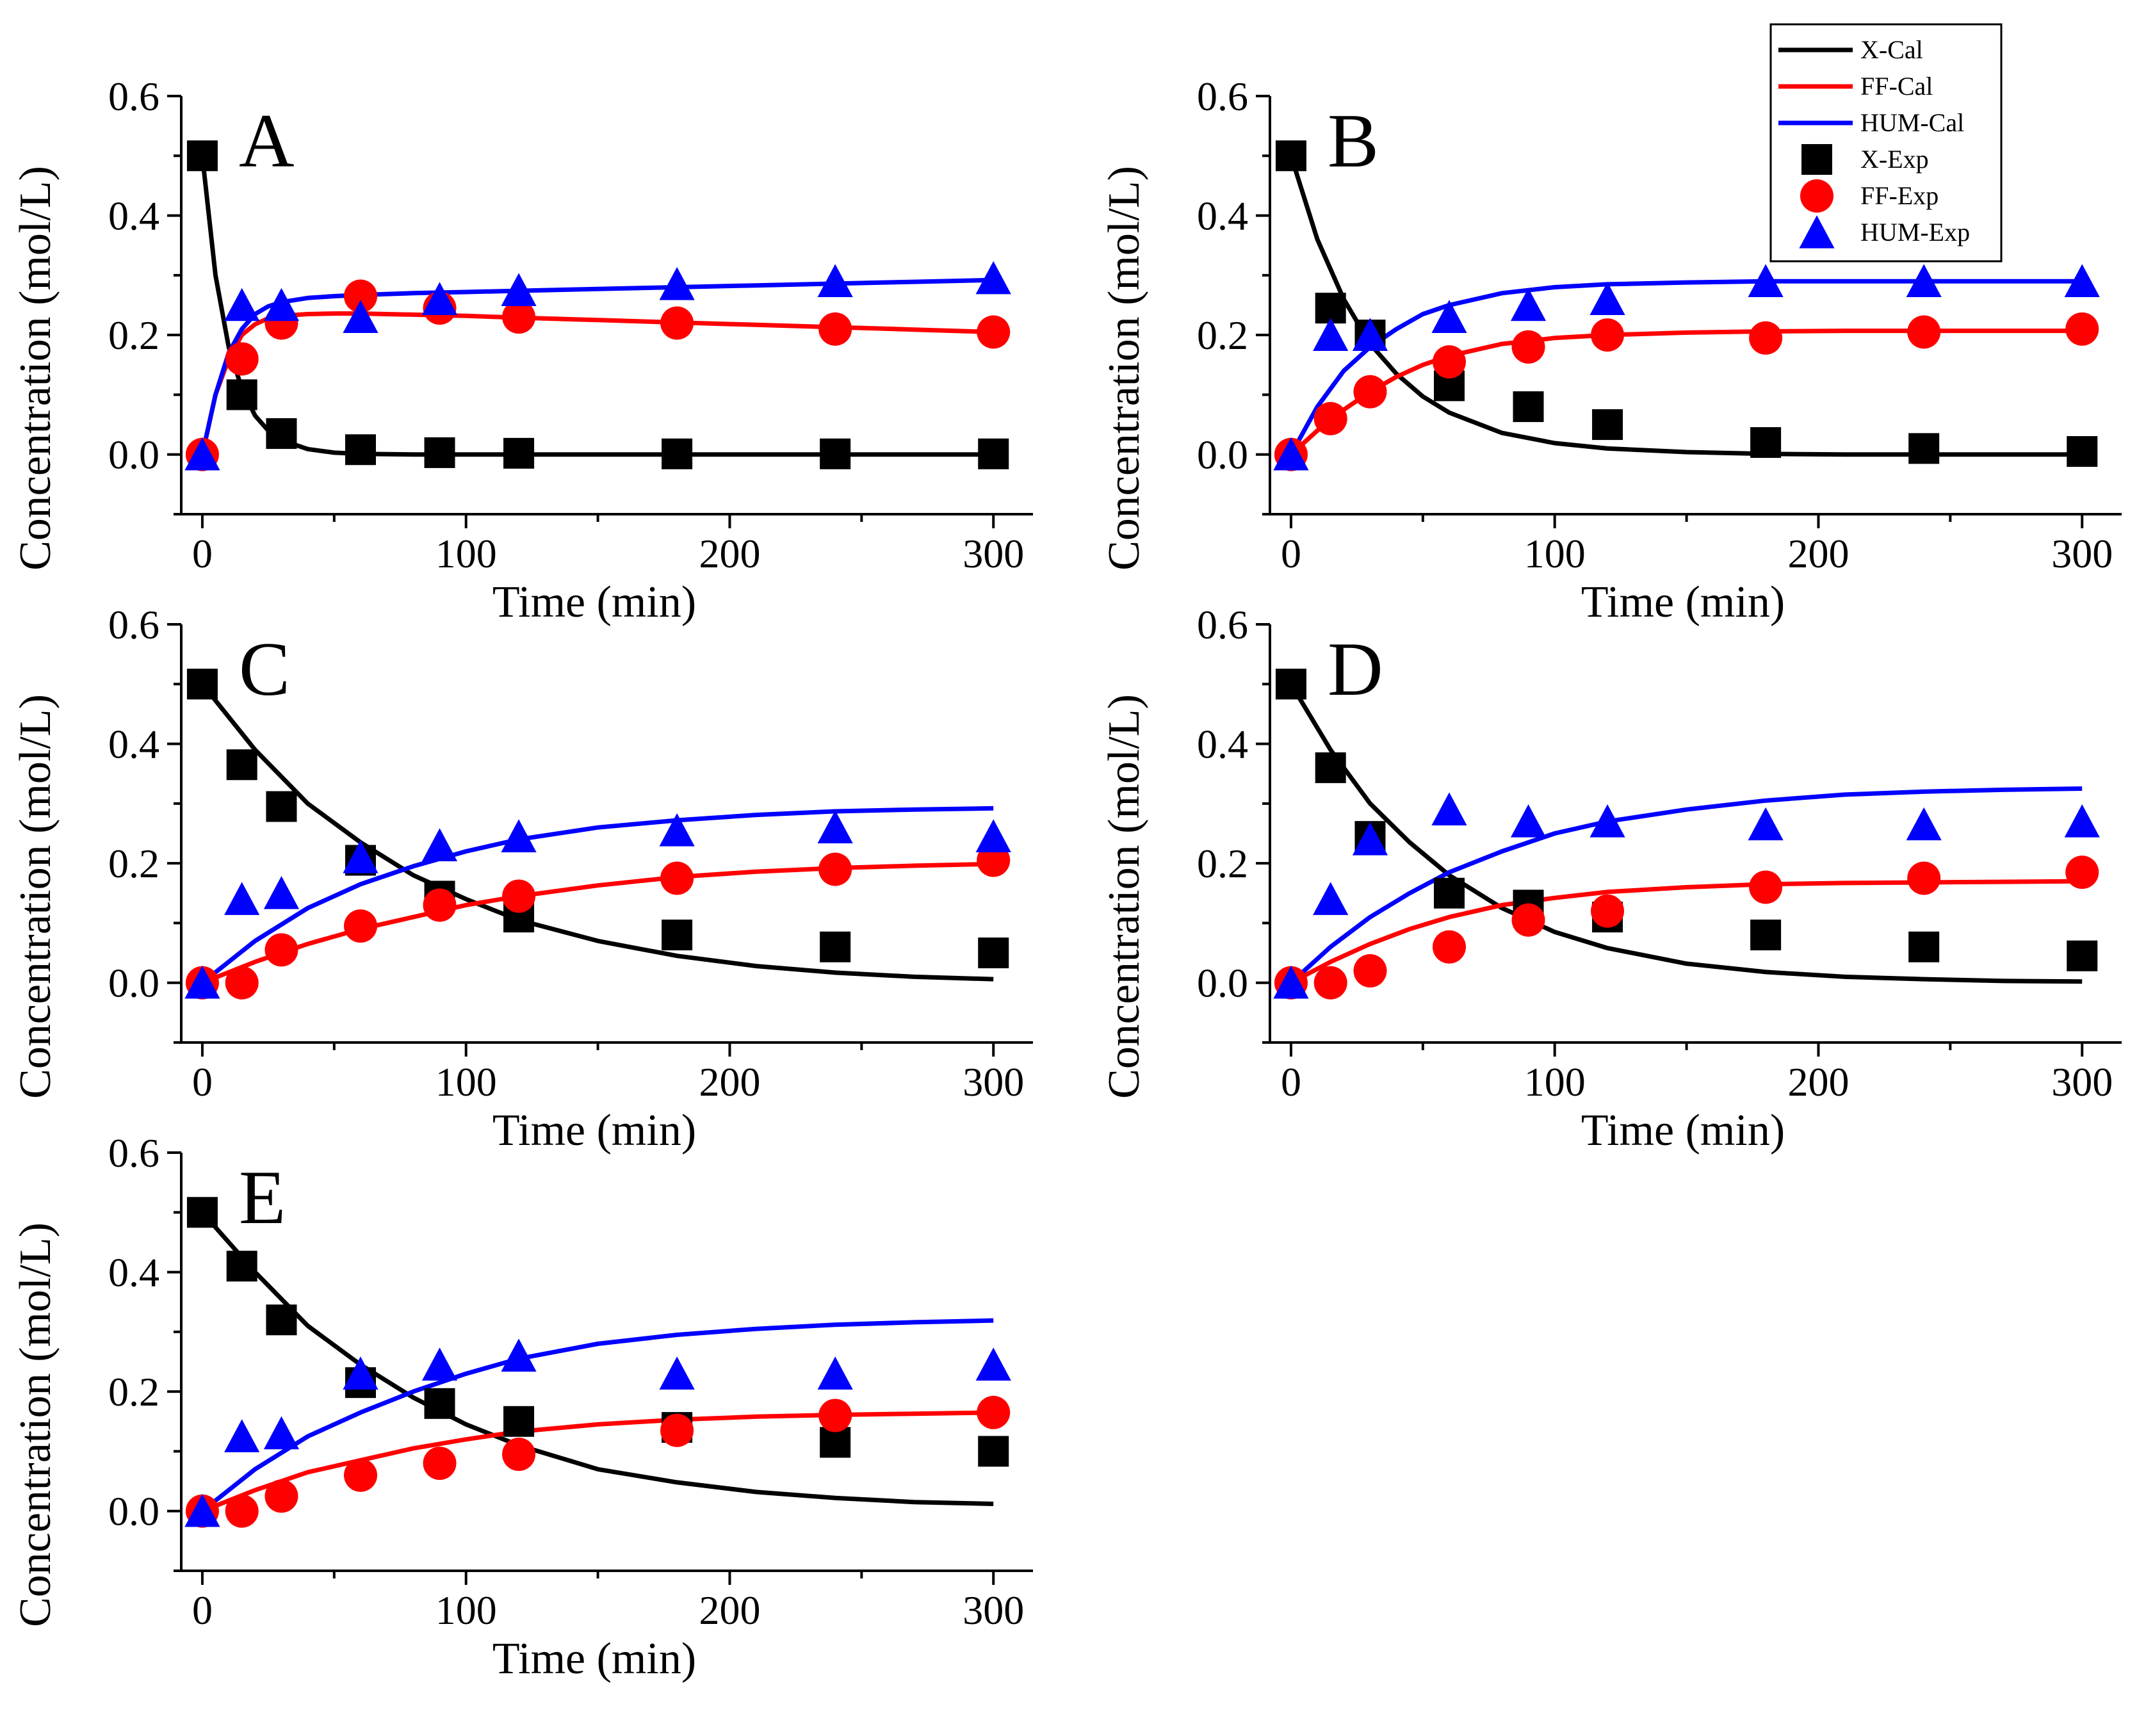  What do you see at coordinates (1353, 140) in the screenshot?
I see `panel-label: B` at bounding box center [1353, 140].